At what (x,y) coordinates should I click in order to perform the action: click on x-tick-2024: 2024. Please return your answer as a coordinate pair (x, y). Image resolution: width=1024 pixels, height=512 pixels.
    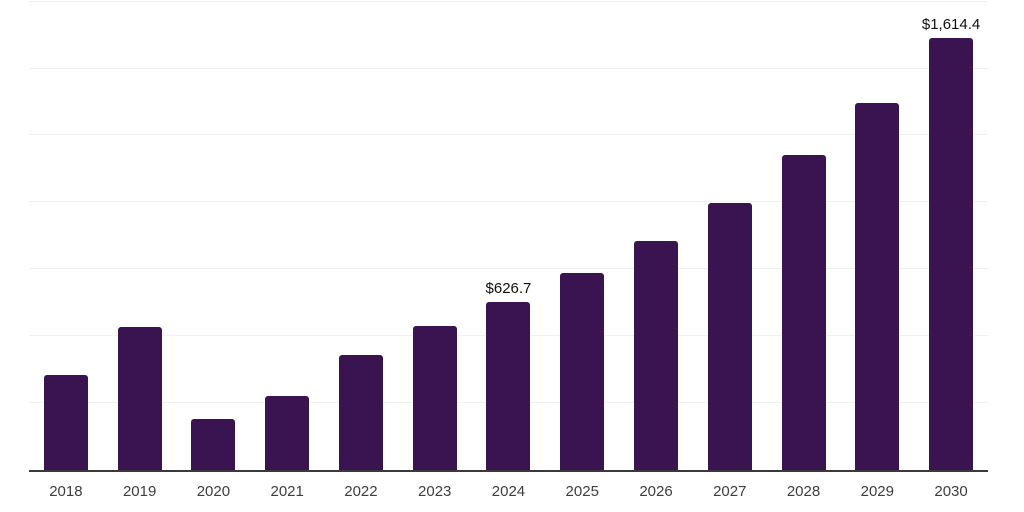
    Looking at the image, I should click on (508, 491).